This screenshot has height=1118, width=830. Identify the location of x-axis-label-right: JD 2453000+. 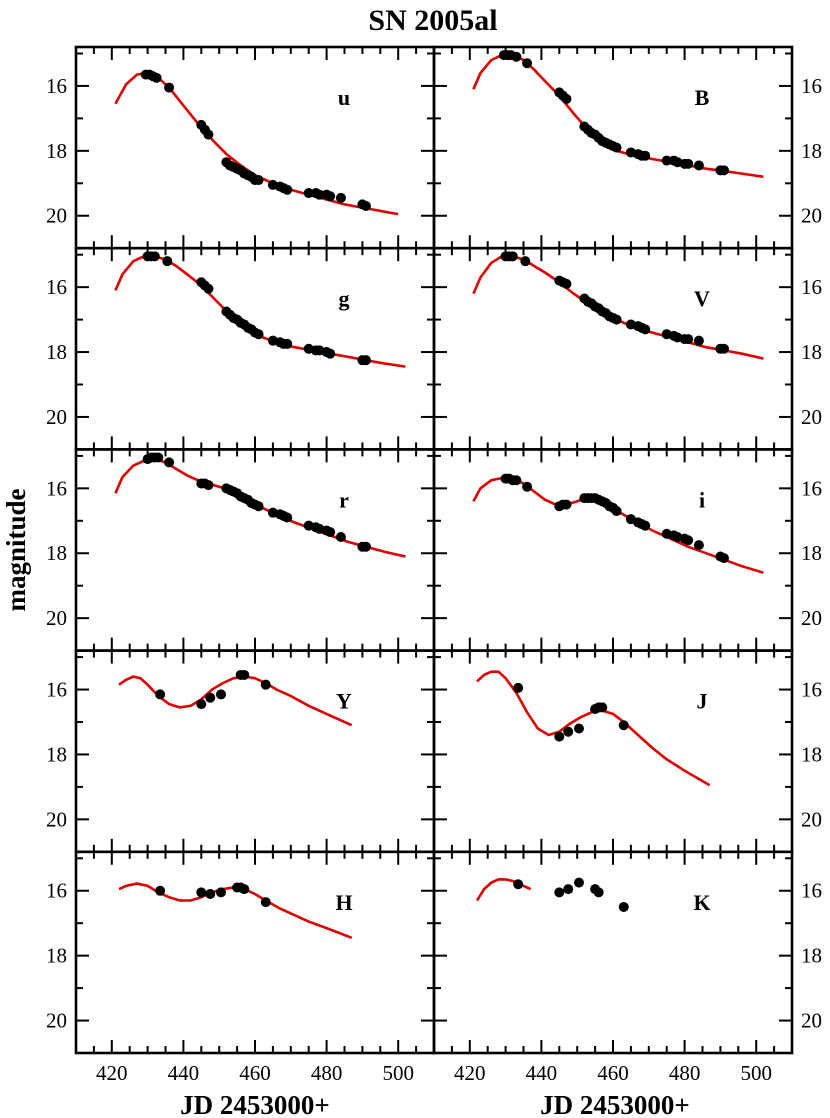
(615, 1104).